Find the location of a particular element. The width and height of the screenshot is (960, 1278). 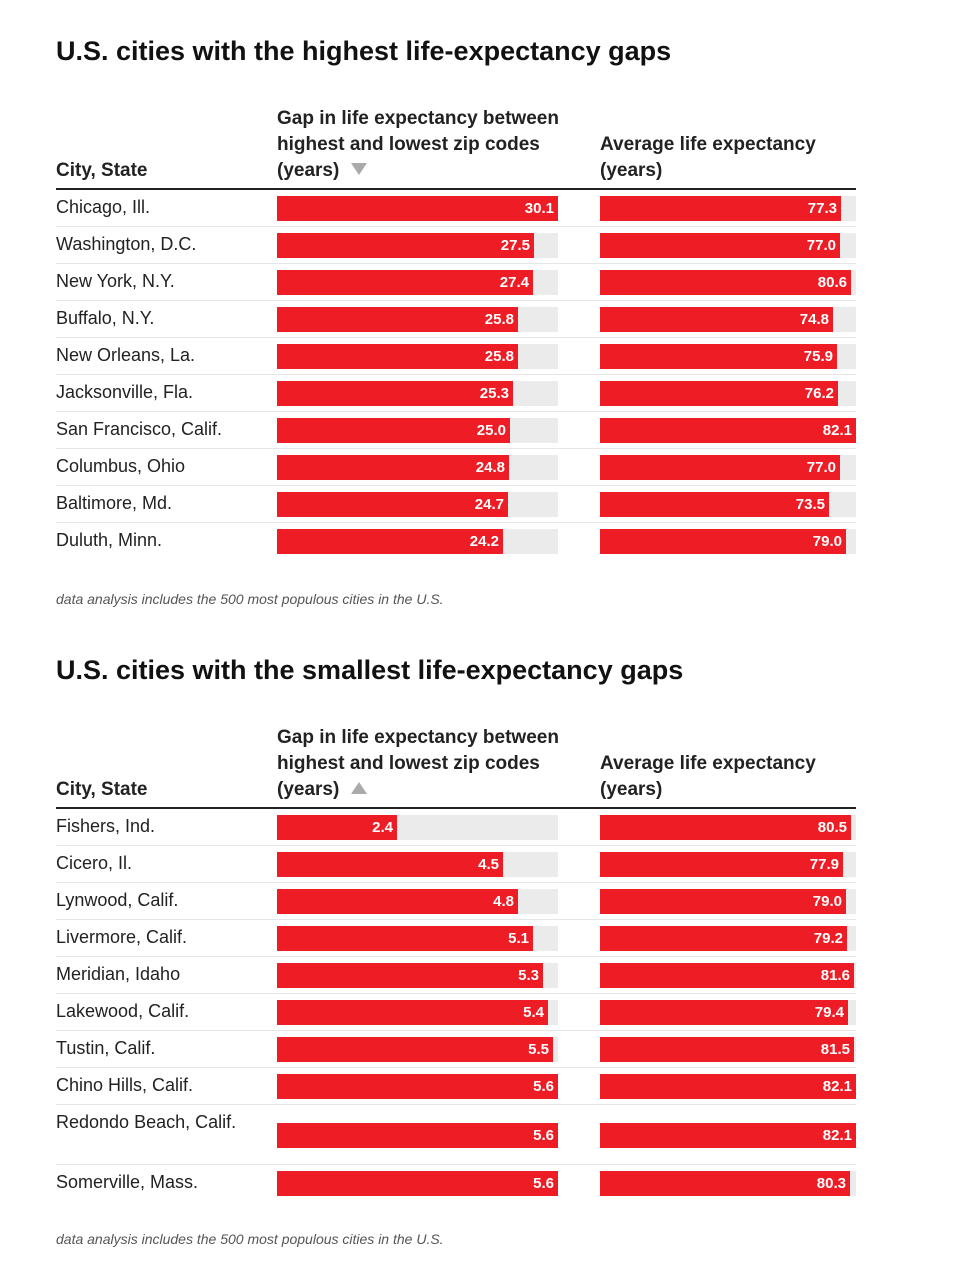

gap-value-label: 5.3 is located at coordinates (528, 975).